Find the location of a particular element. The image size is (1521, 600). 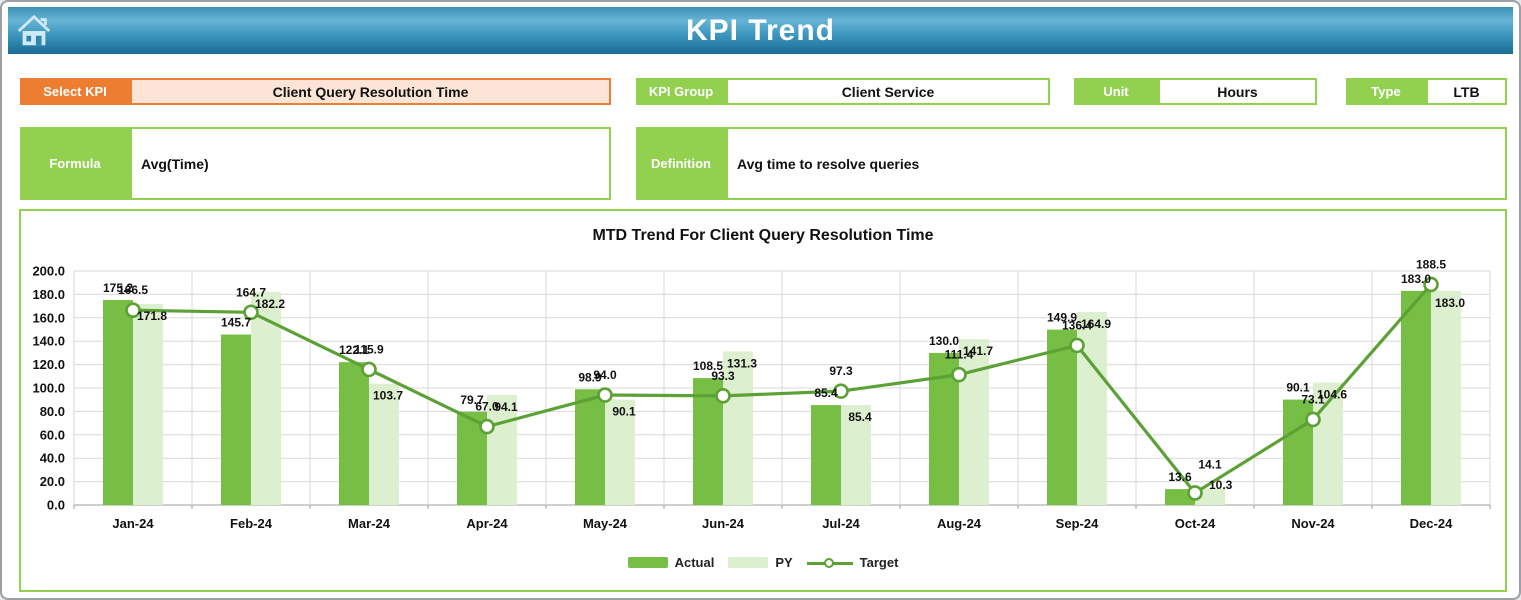

svg-text: 104.6 is located at coordinates (1332, 395).